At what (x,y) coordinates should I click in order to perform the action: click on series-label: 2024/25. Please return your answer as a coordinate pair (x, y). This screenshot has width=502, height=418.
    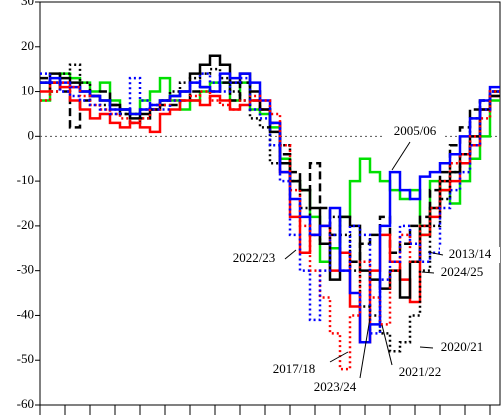
    Looking at the image, I should click on (462, 271).